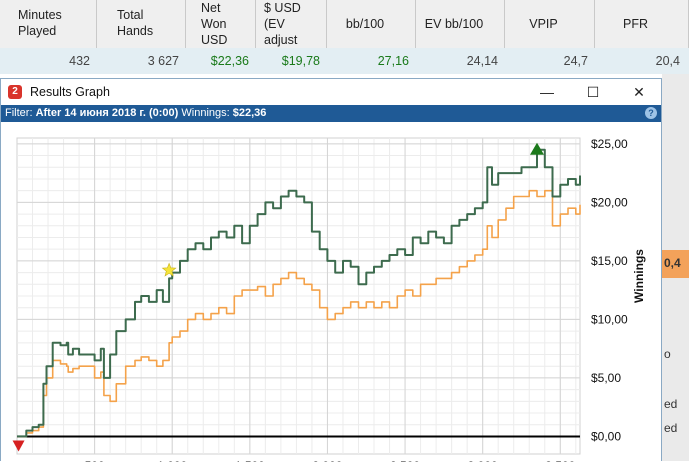 Image resolution: width=689 pixels, height=467 pixels. What do you see at coordinates (609, 319) in the screenshot?
I see `y-tick-label: $10,00` at bounding box center [609, 319].